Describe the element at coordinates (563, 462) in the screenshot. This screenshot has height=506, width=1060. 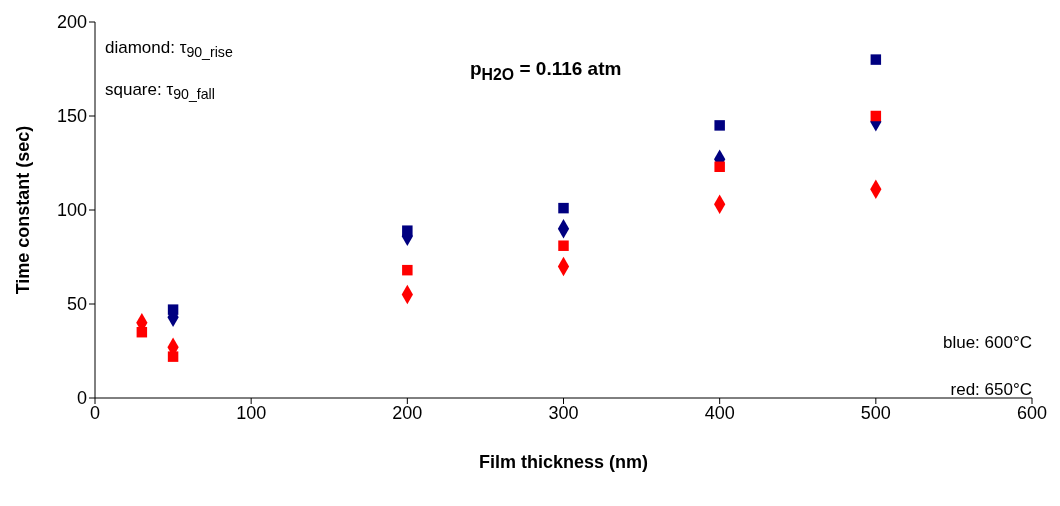
I see `x-axis-title: Film thickness (nm)` at that location.